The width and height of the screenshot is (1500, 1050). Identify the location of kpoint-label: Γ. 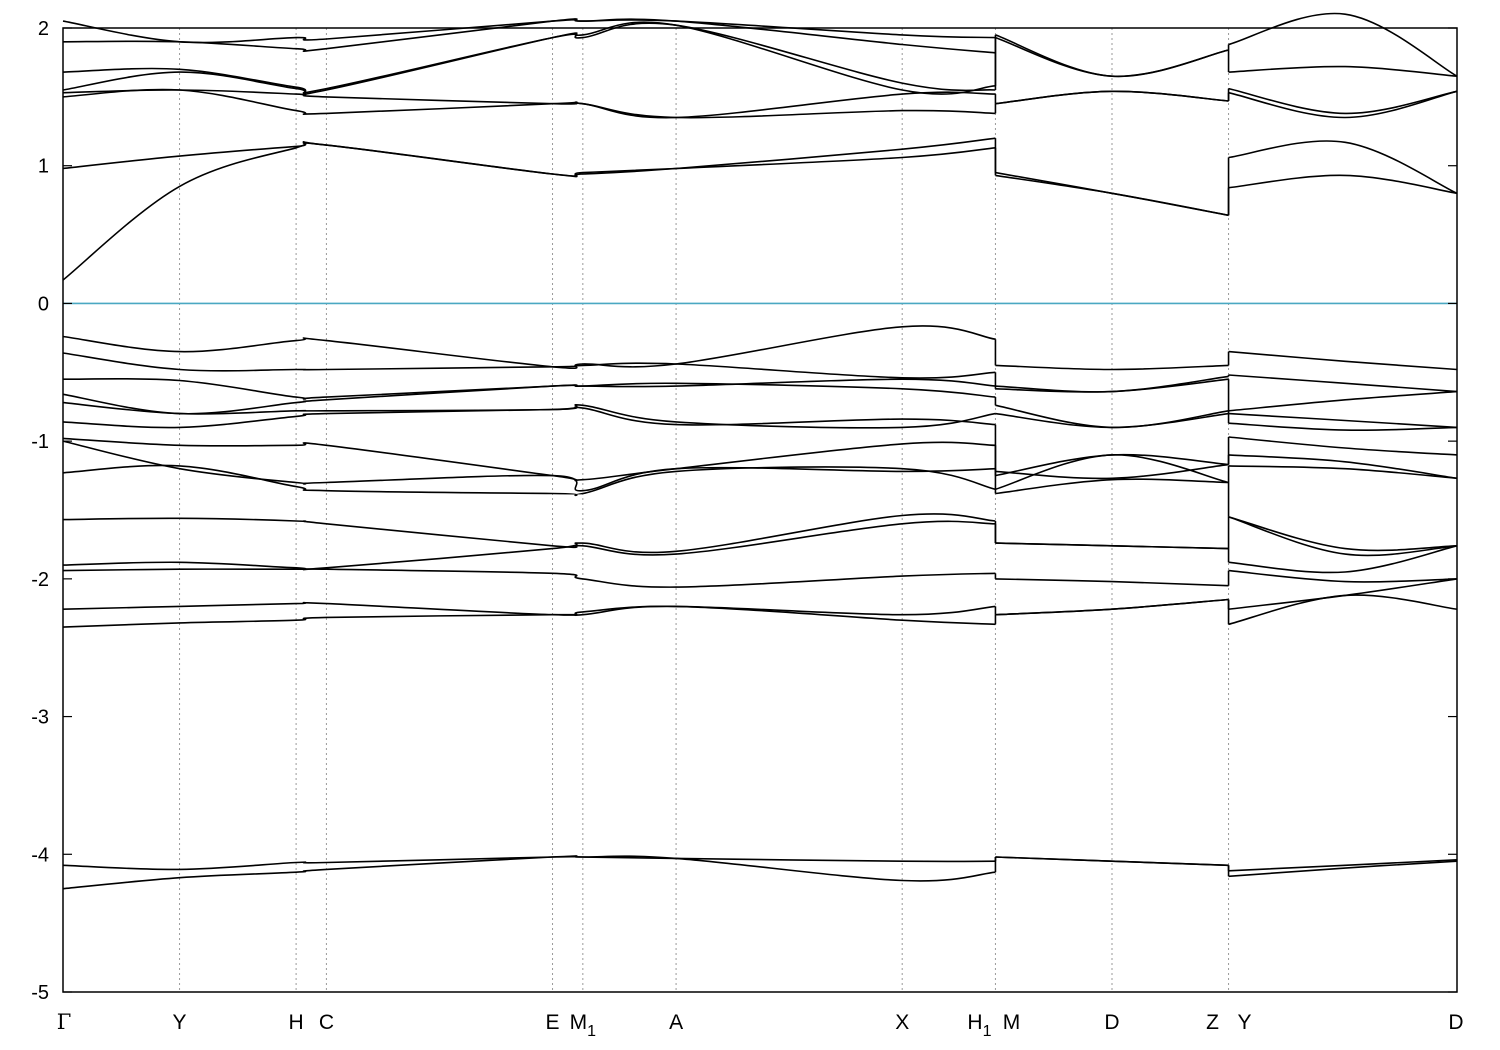
(64, 1022).